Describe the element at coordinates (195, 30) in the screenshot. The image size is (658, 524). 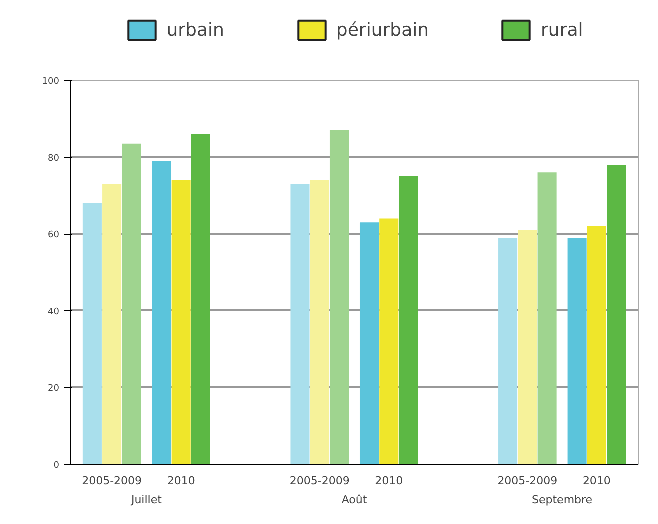
I see `legend-label: urbain` at that location.